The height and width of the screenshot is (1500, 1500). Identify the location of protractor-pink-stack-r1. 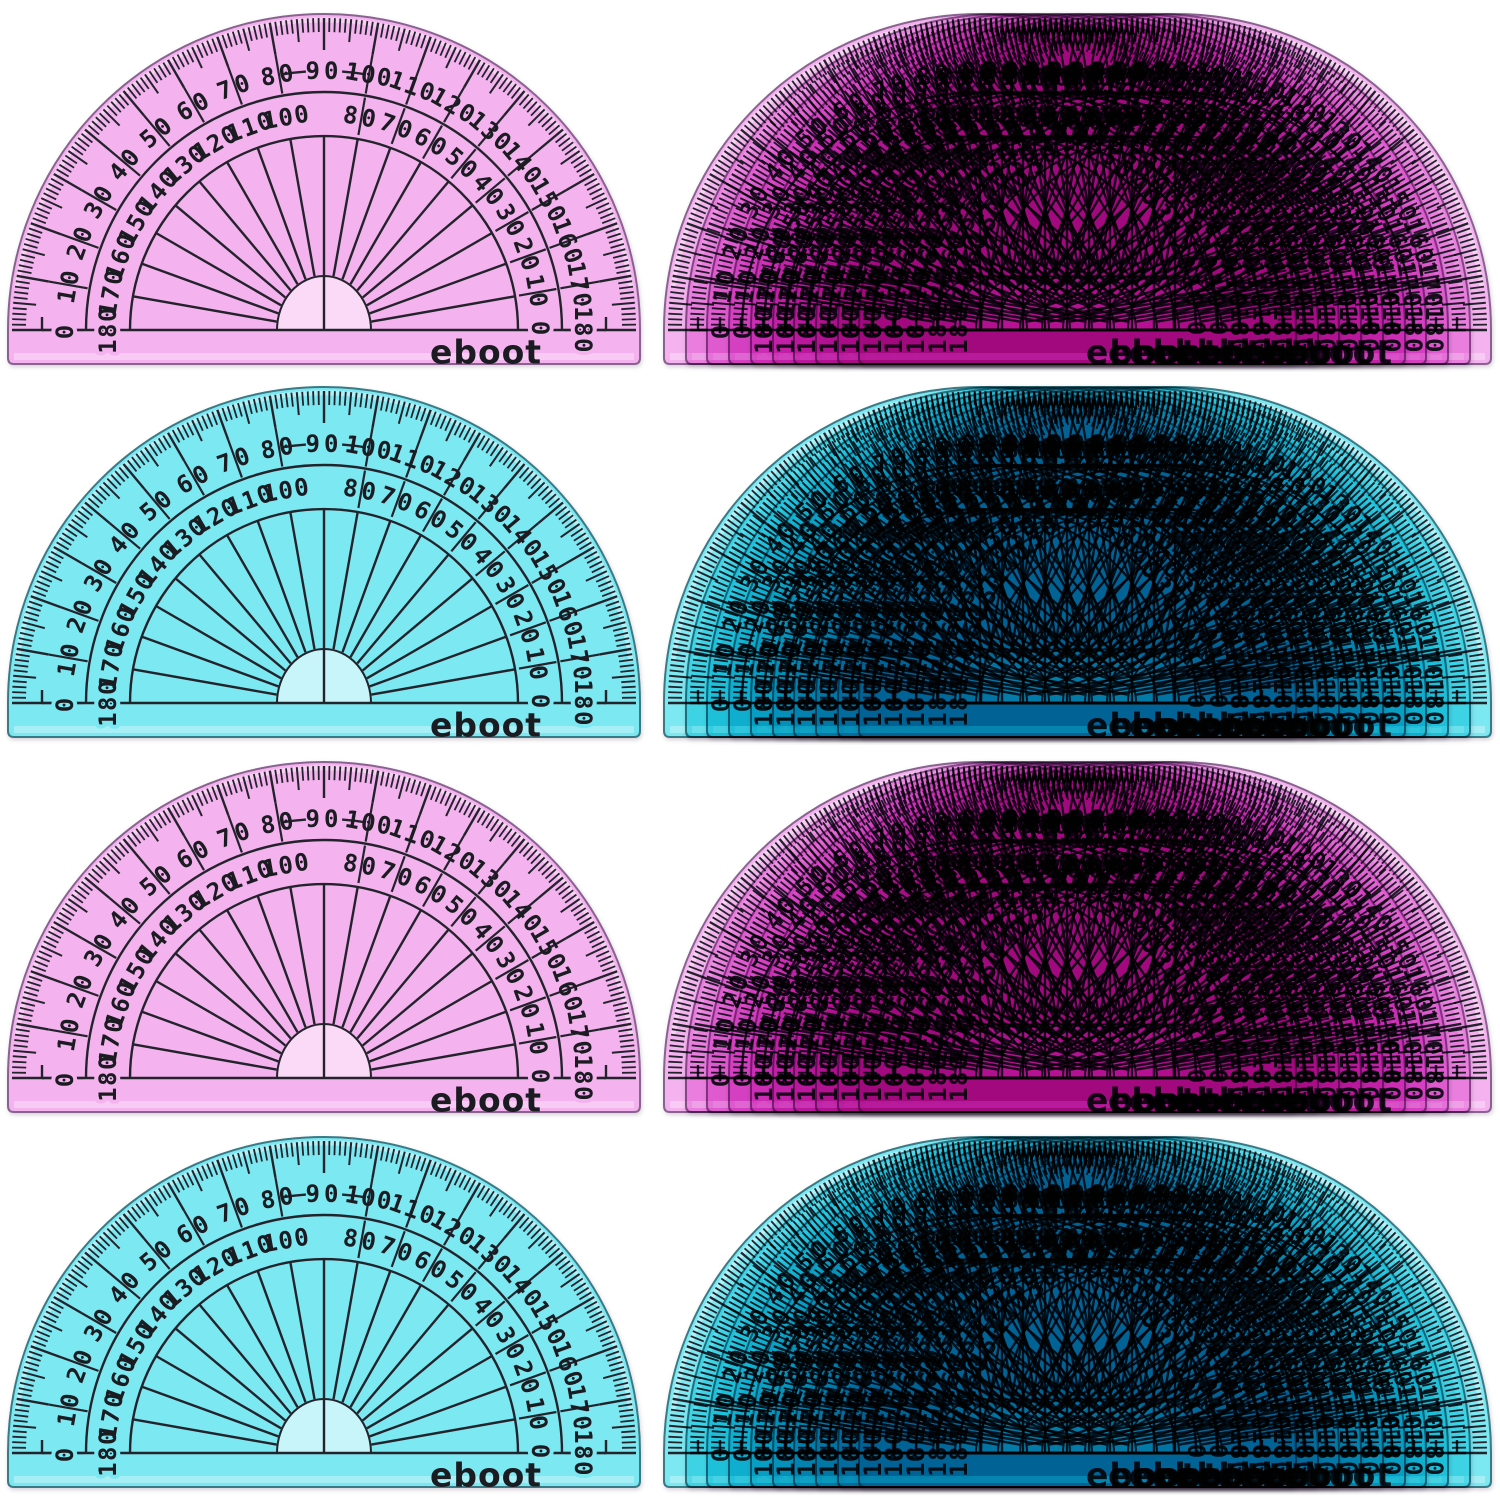
(1077, 187).